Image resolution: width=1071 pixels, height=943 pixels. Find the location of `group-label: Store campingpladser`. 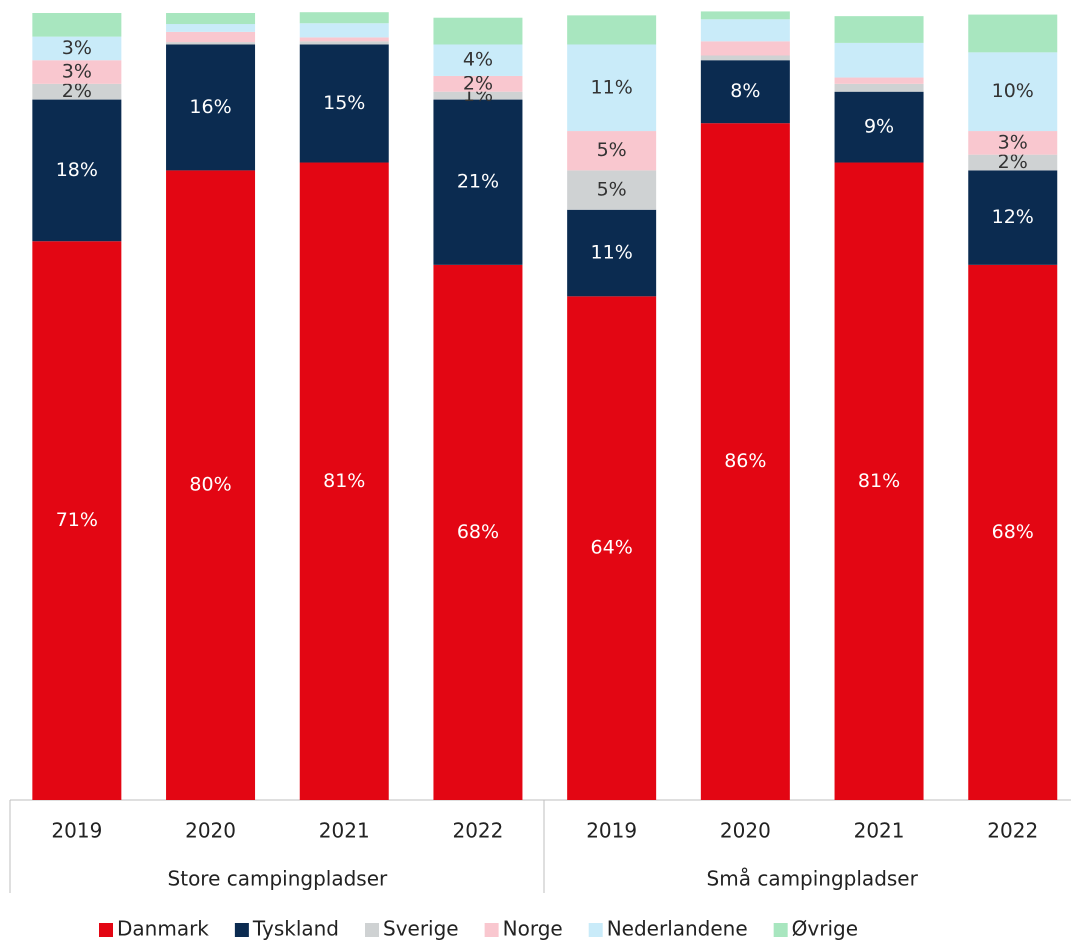

group-label: Store campingpladser is located at coordinates (278, 879).